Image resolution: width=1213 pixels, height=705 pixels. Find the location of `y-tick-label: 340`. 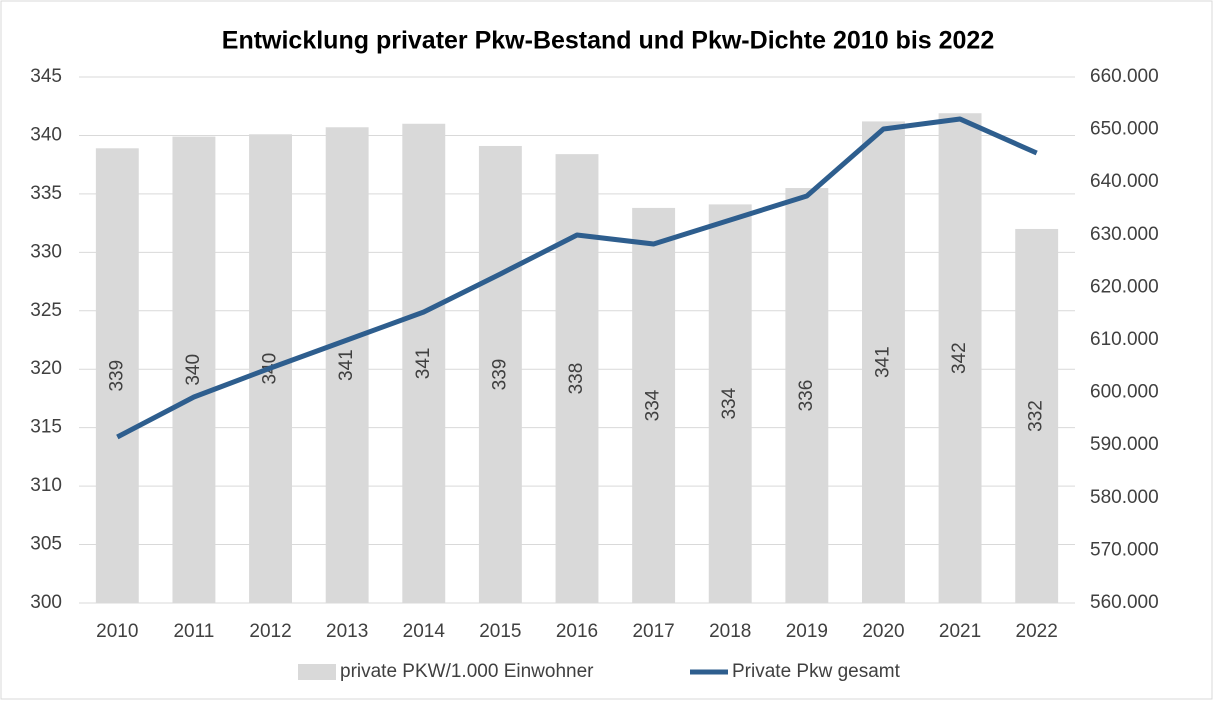

y-tick-label: 340 is located at coordinates (46, 134).